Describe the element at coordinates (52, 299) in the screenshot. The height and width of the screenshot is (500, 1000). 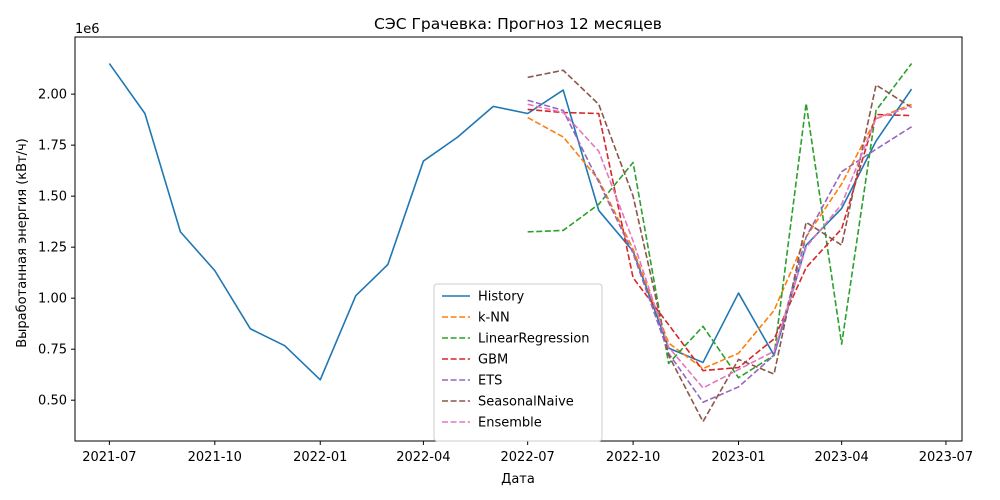
I see `y-tick-label: 1.00` at that location.